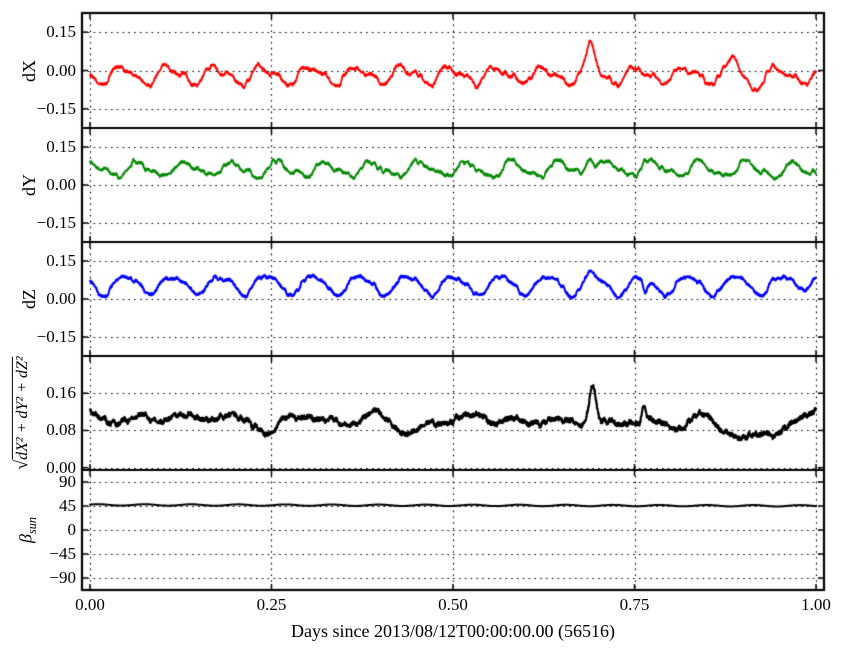  Describe the element at coordinates (271, 604) in the screenshot. I see `x-tick-label: 0.25` at that location.